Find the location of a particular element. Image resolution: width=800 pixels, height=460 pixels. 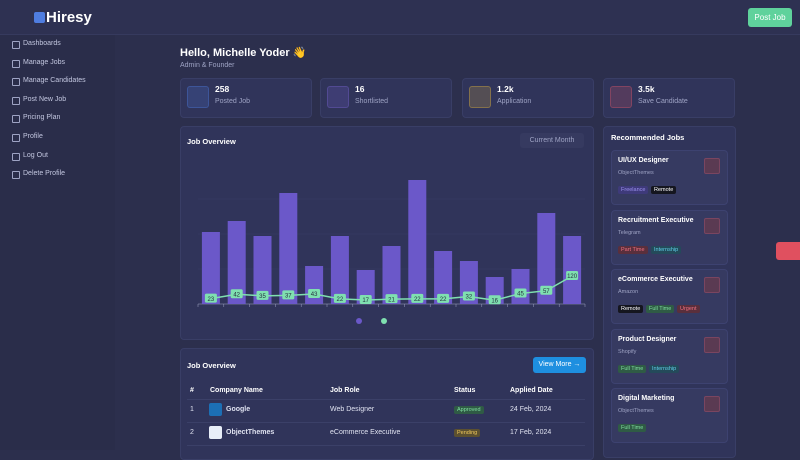

company-logo is located at coordinates (215, 432).